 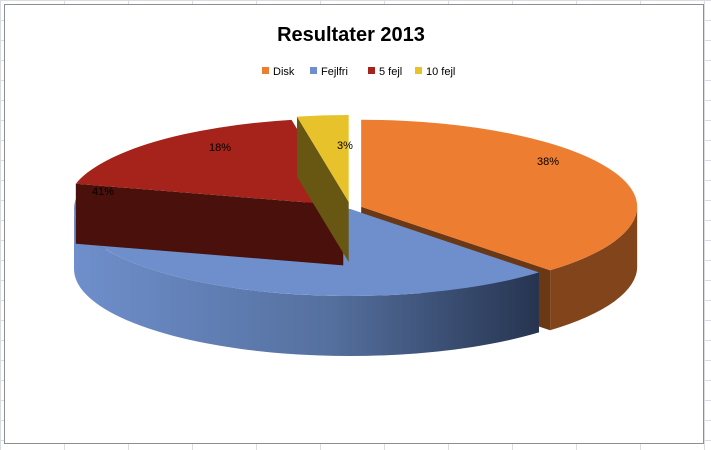 What do you see at coordinates (334, 72) in the screenshot?
I see `legend-label: Fejlfri` at bounding box center [334, 72].